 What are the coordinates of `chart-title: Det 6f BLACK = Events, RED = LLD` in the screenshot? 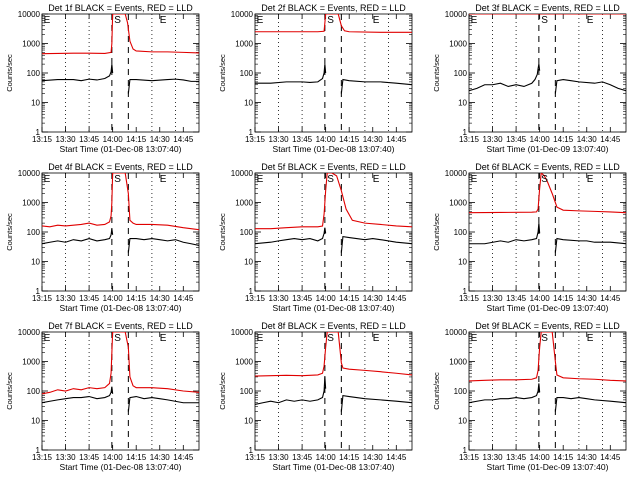 It's located at (547, 167).